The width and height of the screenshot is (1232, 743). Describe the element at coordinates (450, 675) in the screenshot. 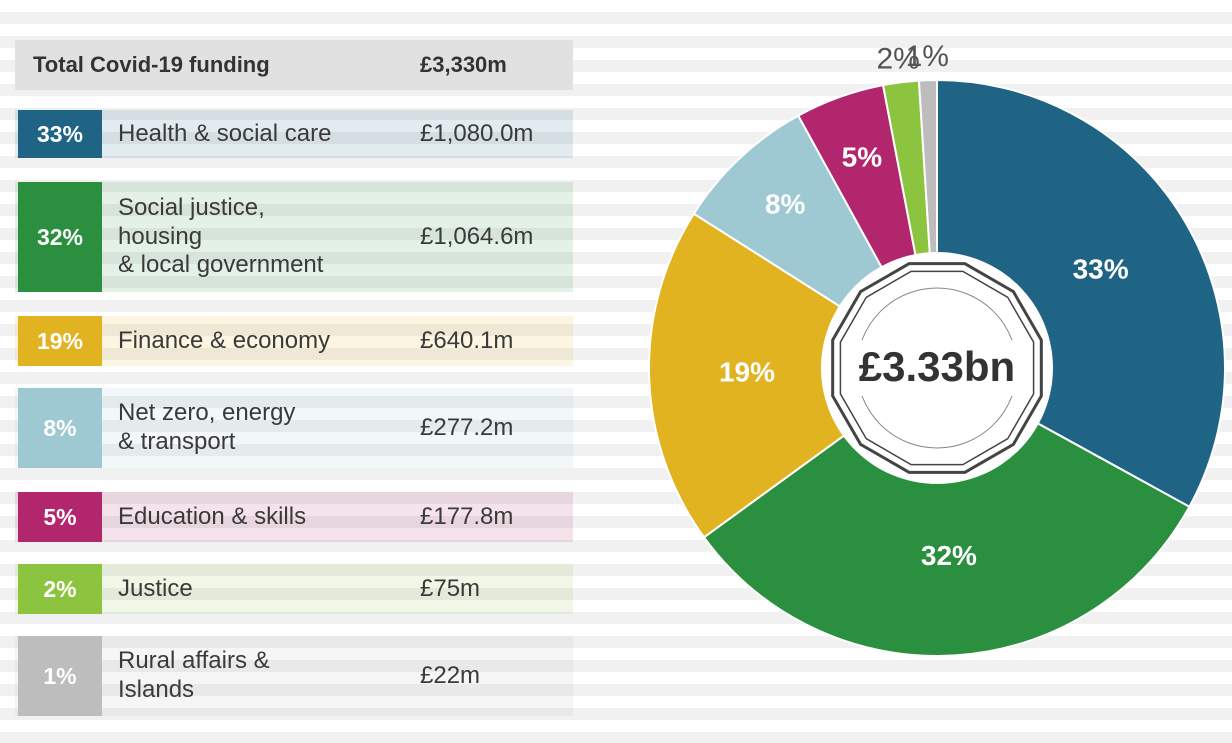

I see `amount: £22m` at that location.